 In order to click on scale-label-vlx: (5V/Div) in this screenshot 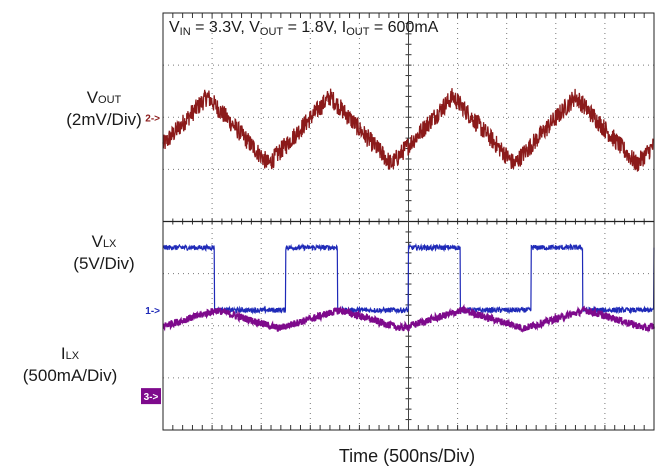, I will do `click(104, 263)`.